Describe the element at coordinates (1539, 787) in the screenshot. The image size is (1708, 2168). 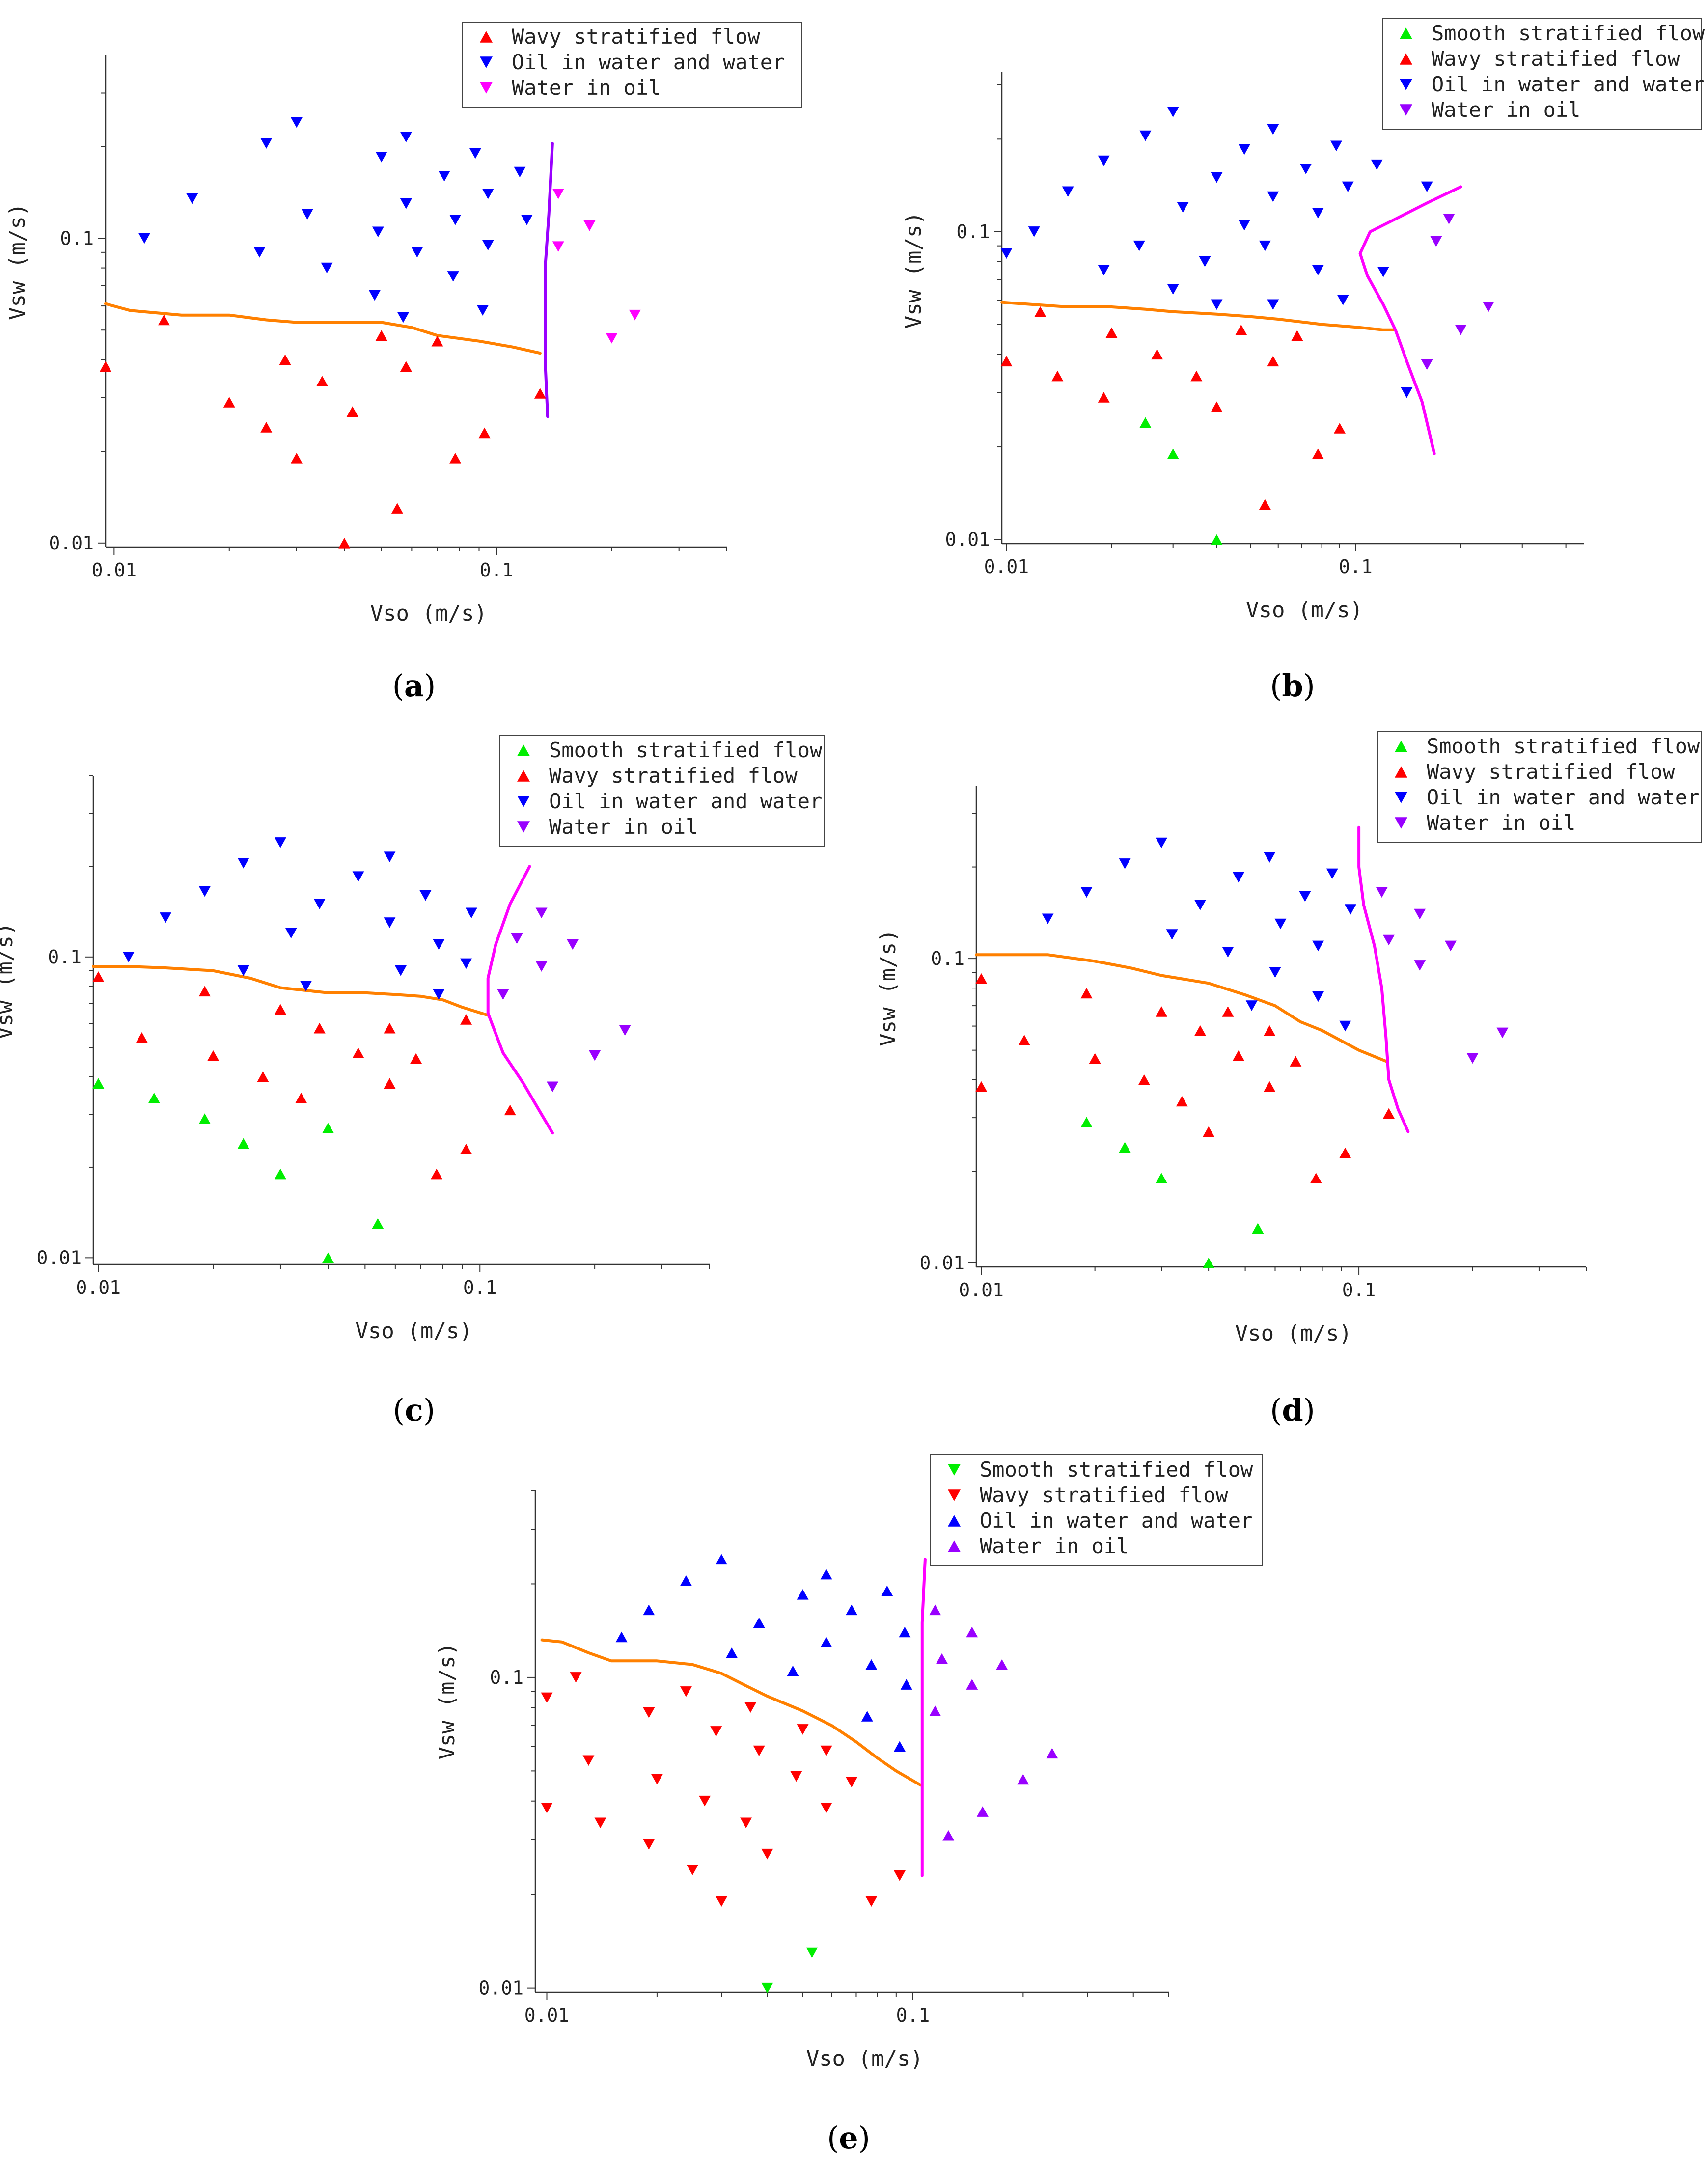
I see `legend-box` at that location.